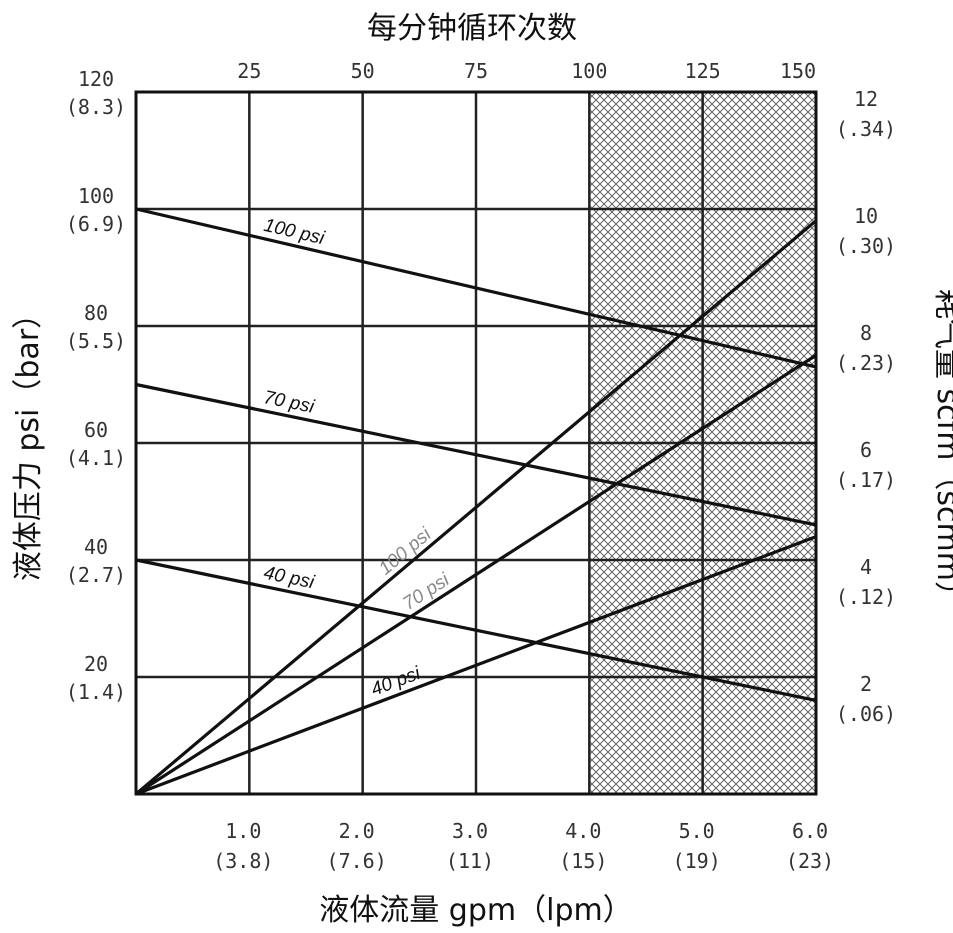 Image resolution: width=953 pixels, height=933 pixels. What do you see at coordinates (96, 196) in the screenshot?
I see `y-tick-label: 100` at bounding box center [96, 196].